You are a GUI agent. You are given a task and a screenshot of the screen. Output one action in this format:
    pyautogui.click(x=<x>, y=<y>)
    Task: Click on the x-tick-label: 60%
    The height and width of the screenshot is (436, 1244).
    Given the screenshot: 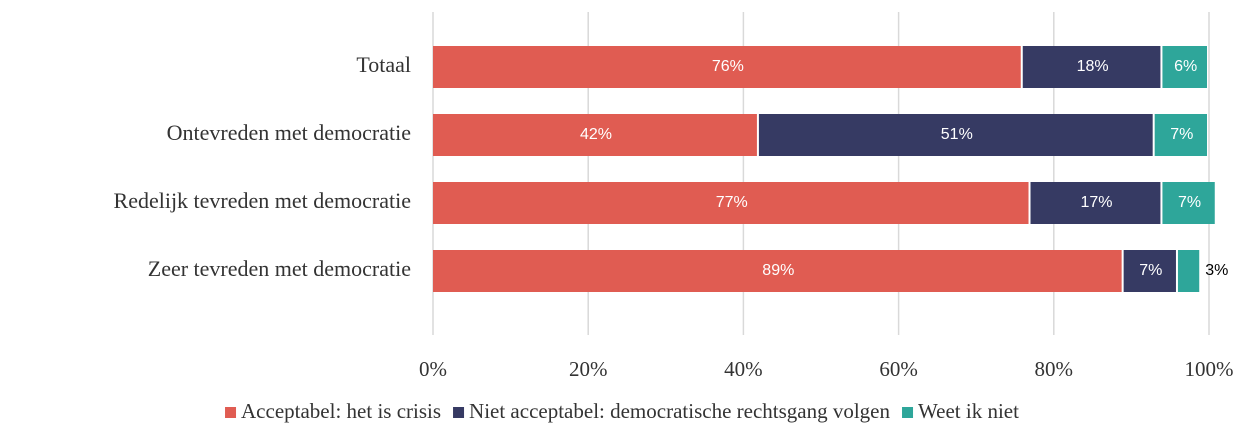 What is the action you would take?
    pyautogui.click(x=898, y=369)
    